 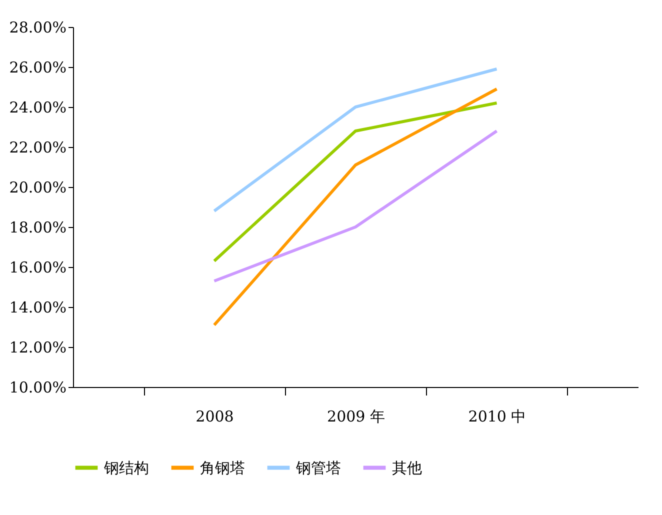 What do you see at coordinates (37, 107) in the screenshot?
I see `y-tick-label: 24.00%` at bounding box center [37, 107].